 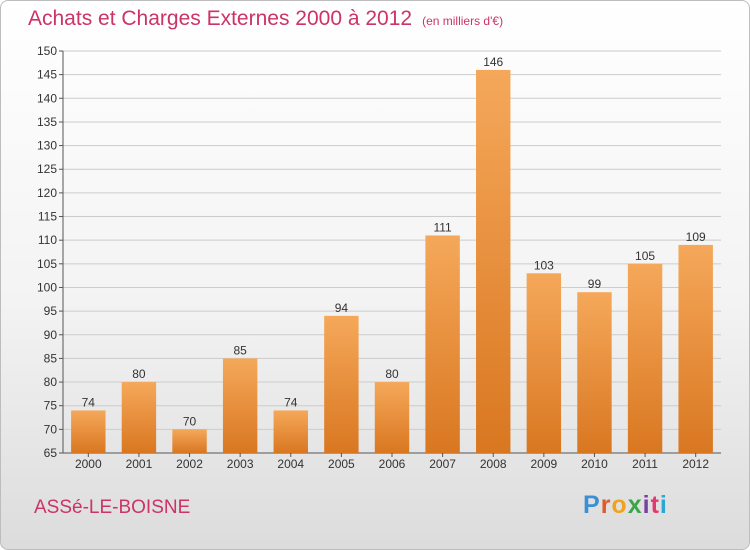 I want to click on chart-unit: (en milliers d'€), so click(x=463, y=21).